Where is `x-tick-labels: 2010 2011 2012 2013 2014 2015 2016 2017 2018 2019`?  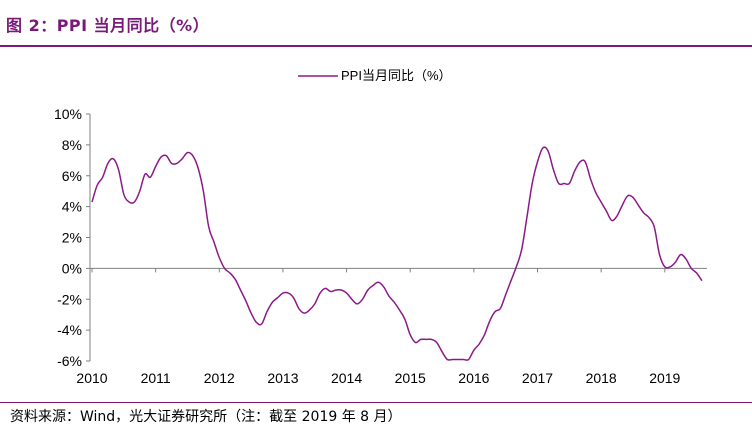
x-tick-labels: 2010 2011 2012 2013 2014 2015 2016 2017 2018 2019 is located at coordinates (378, 378).